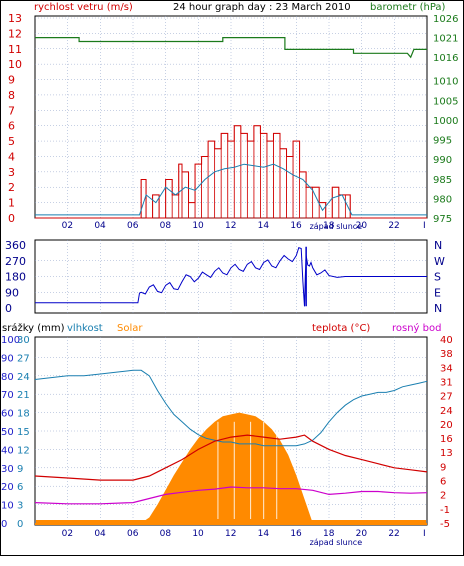 Image resolution: width=464 pixels, height=566 pixels. Describe the element at coordinates (446, 354) in the screenshot. I see `temperature-tick-label: 38` at that location.